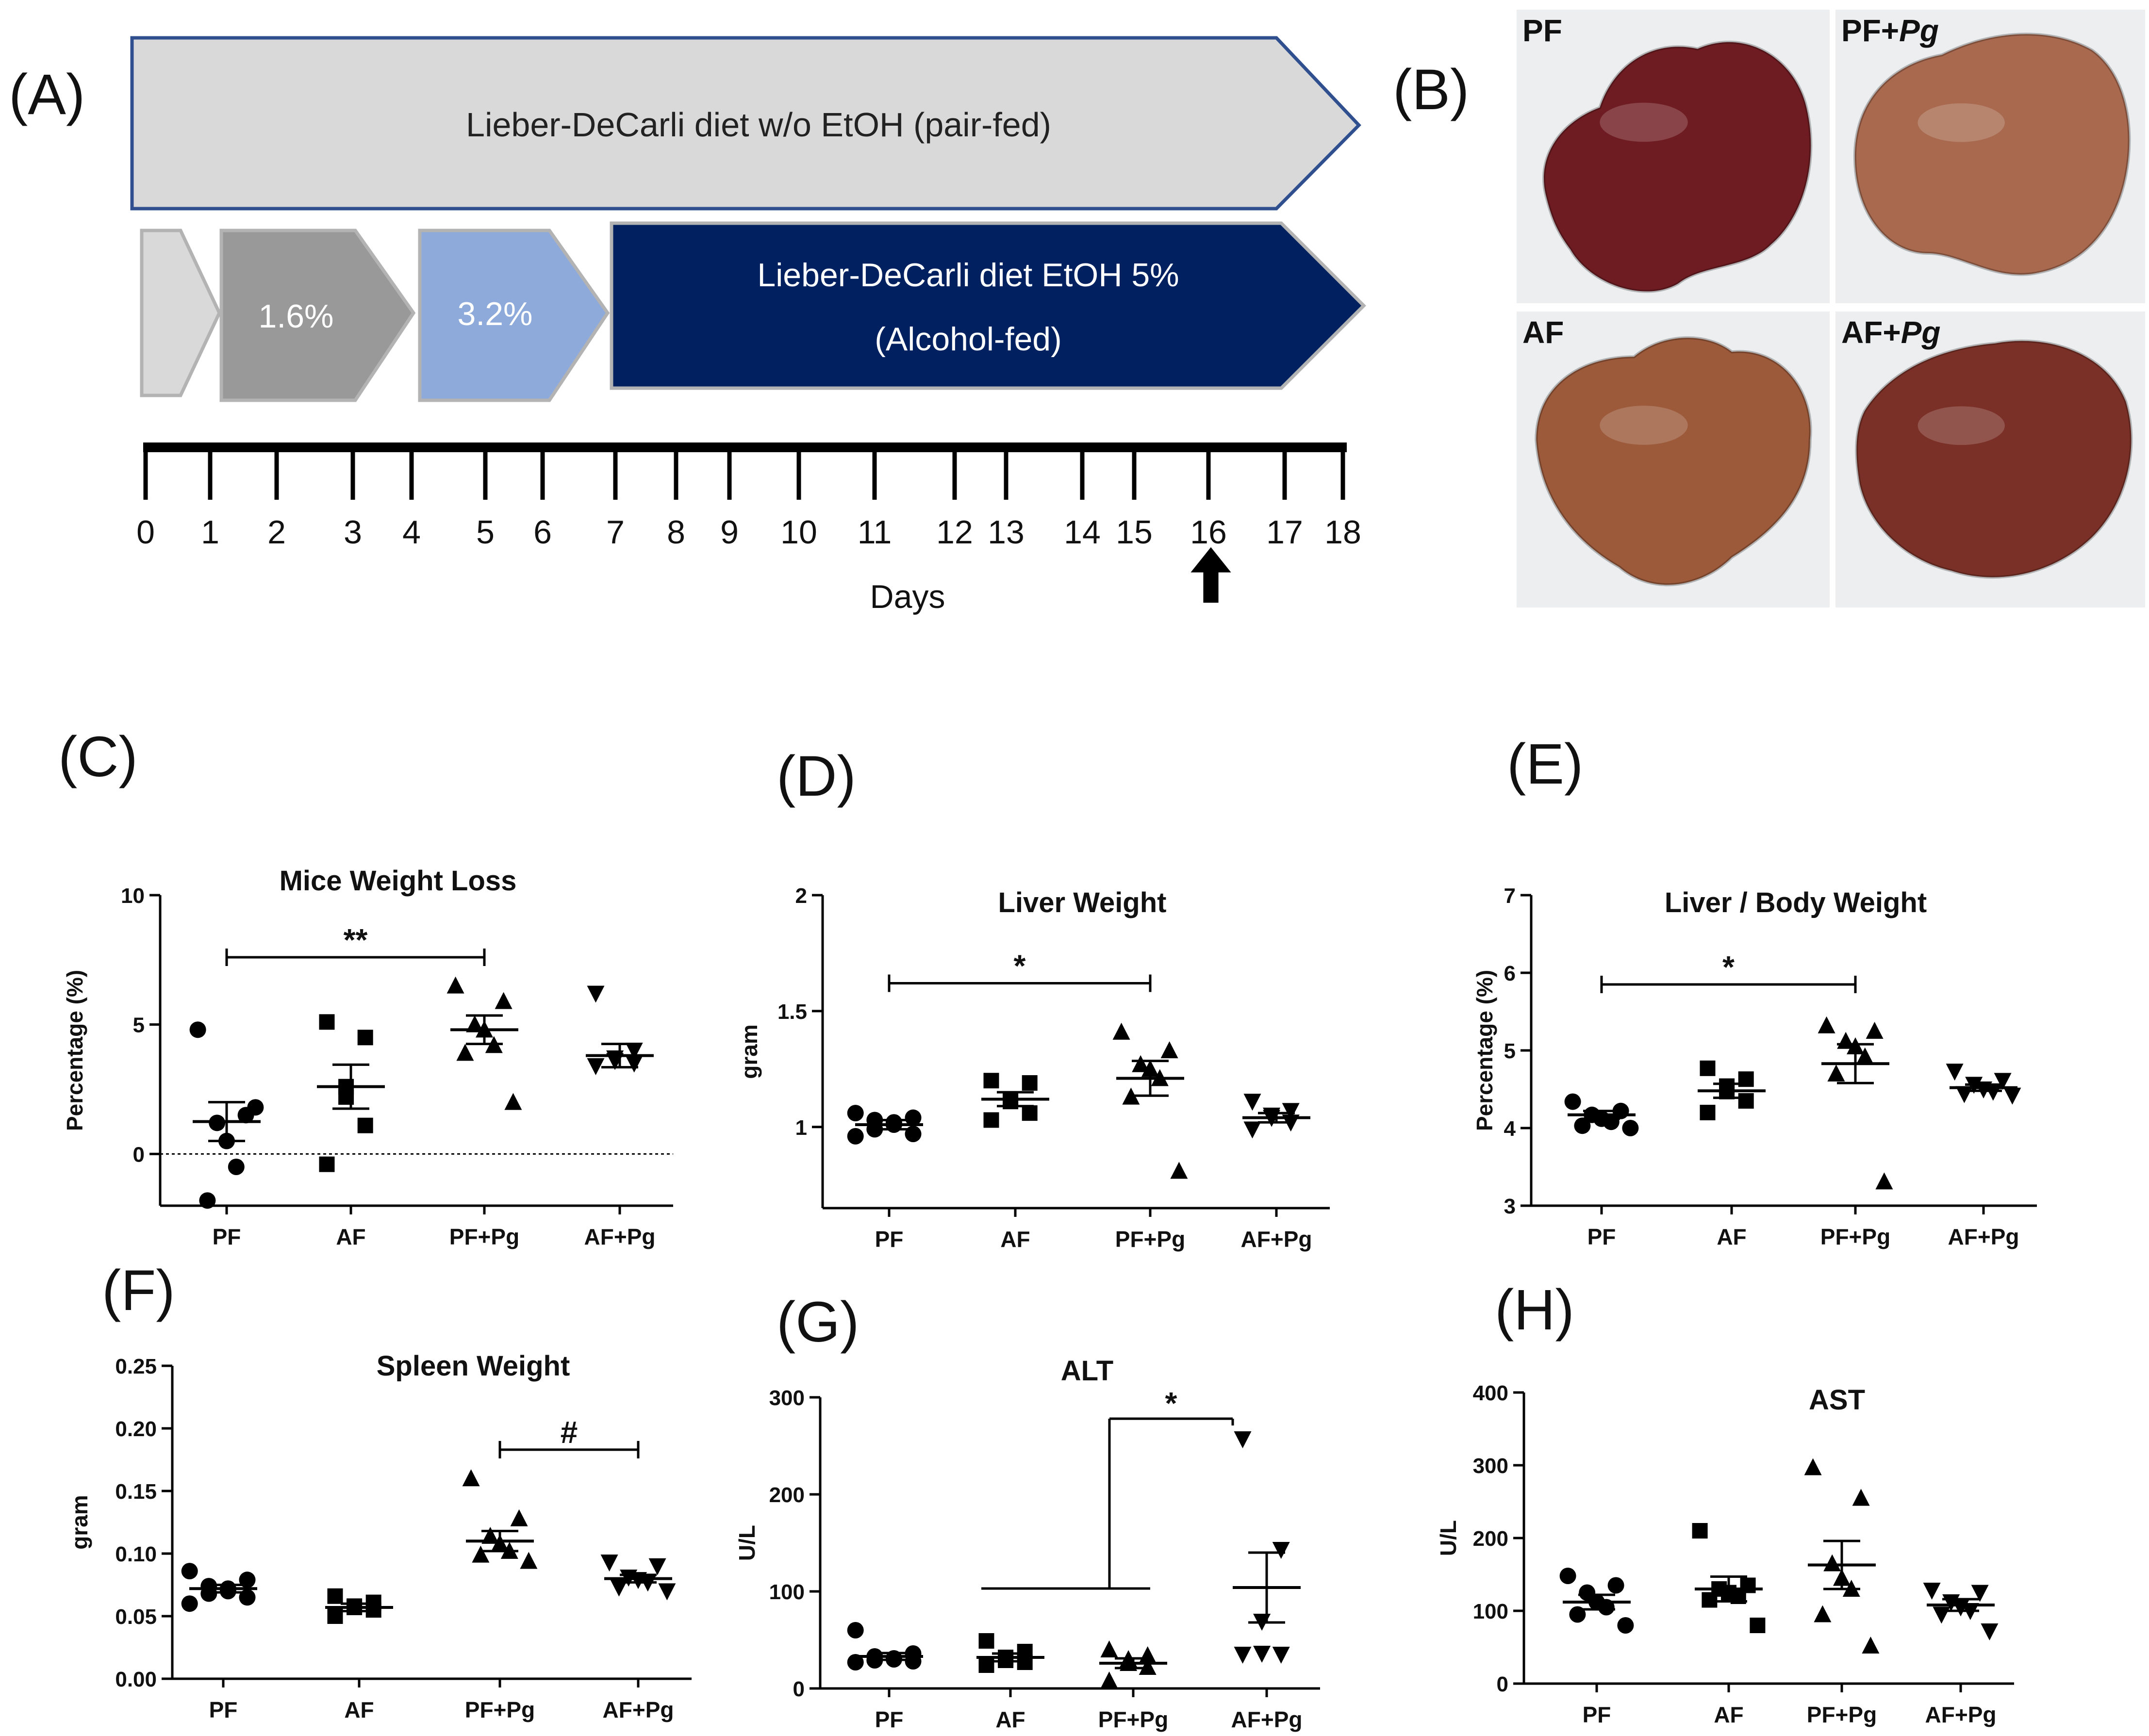  I want to click on panel-b-label: (B), so click(1431, 90).